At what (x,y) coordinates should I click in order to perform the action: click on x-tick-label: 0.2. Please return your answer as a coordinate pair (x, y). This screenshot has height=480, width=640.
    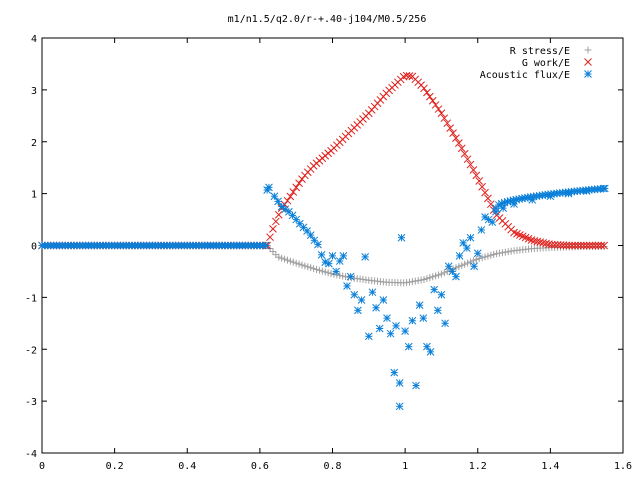
    Looking at the image, I should click on (115, 466).